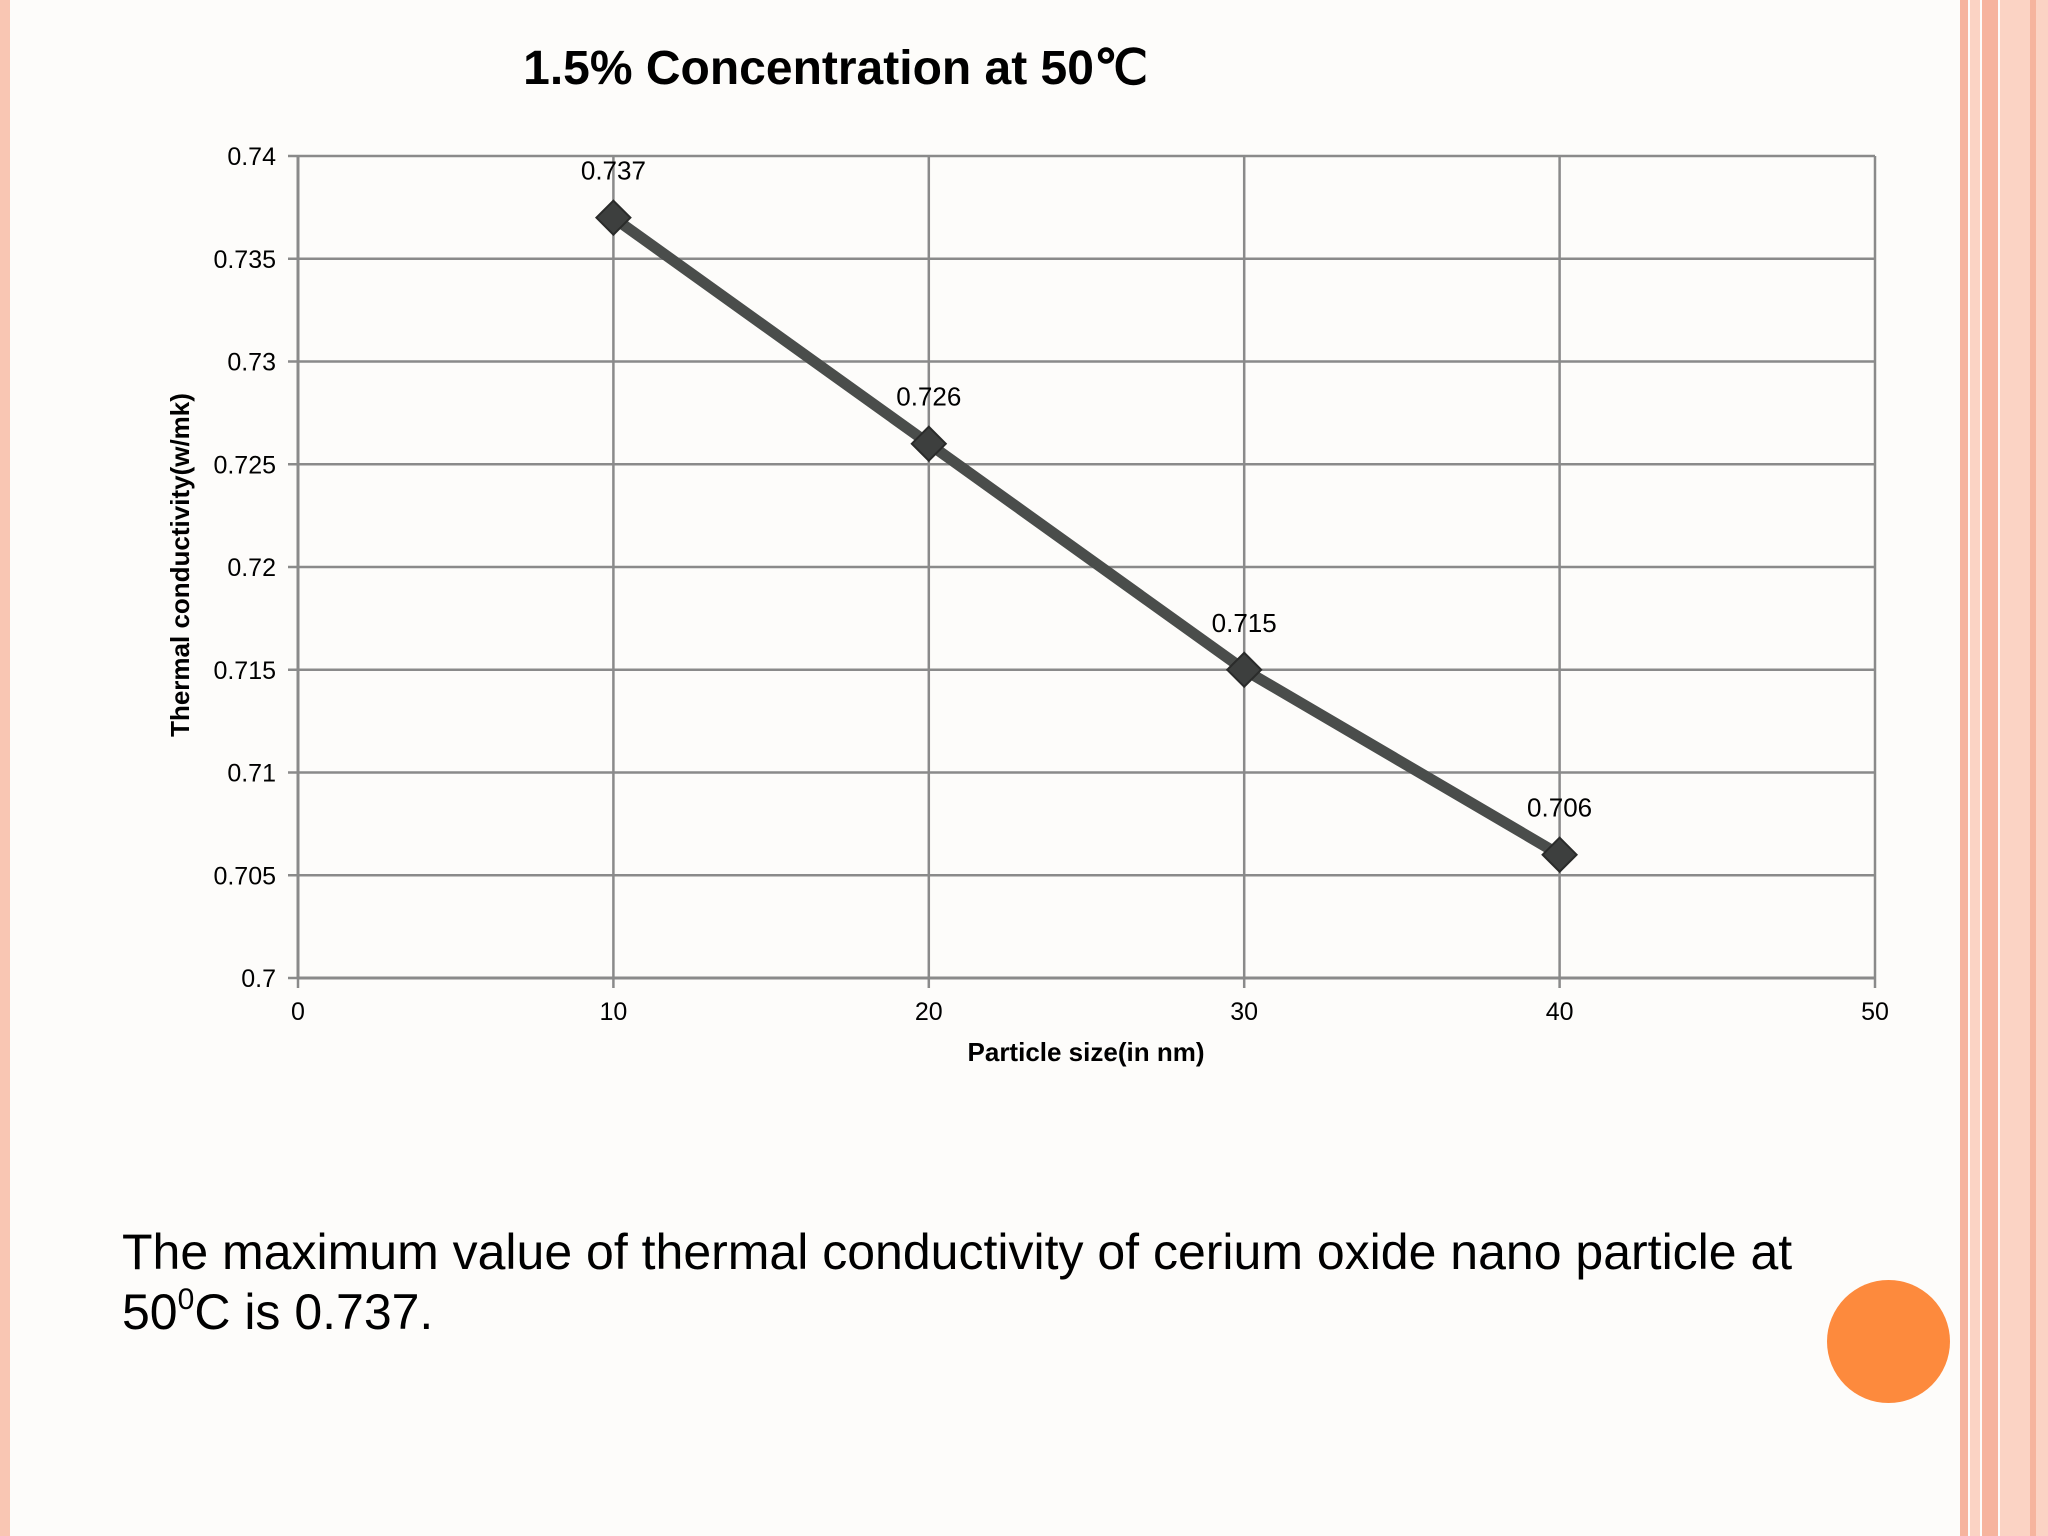 The height and width of the screenshot is (1536, 2048). I want to click on chart-title: 1.5% Concentration at 50℃, so click(835, 68).